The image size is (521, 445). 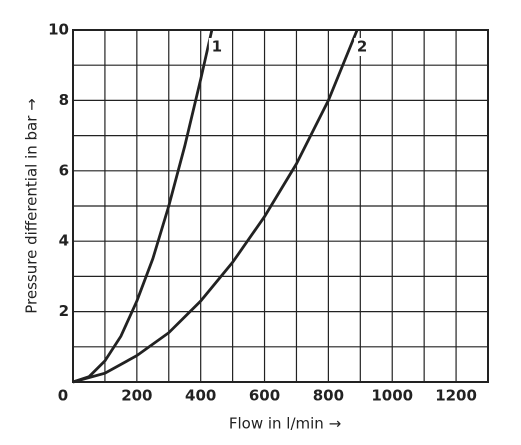 I want to click on y-tick-label: 4, so click(x=64, y=241).